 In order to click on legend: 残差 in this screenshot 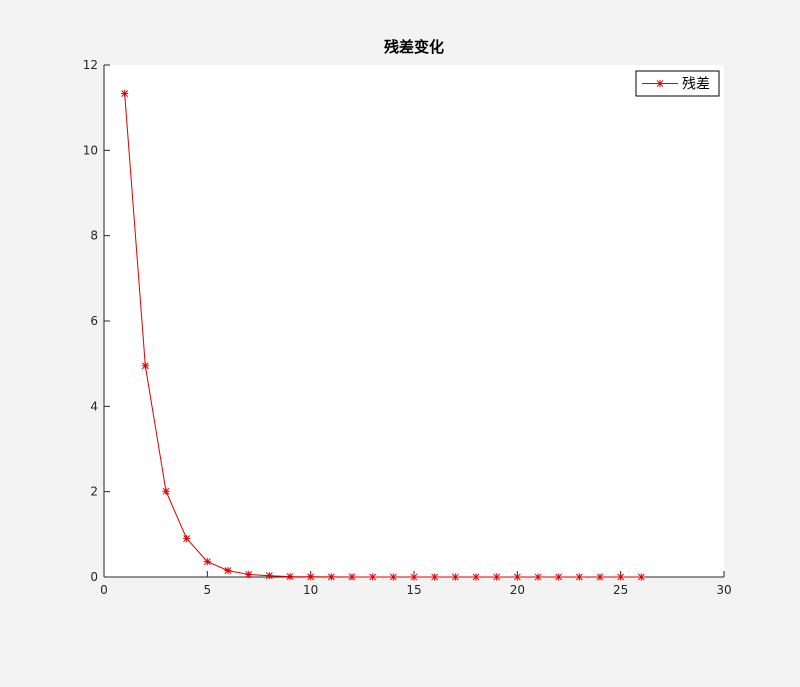, I will do `click(677, 83)`.